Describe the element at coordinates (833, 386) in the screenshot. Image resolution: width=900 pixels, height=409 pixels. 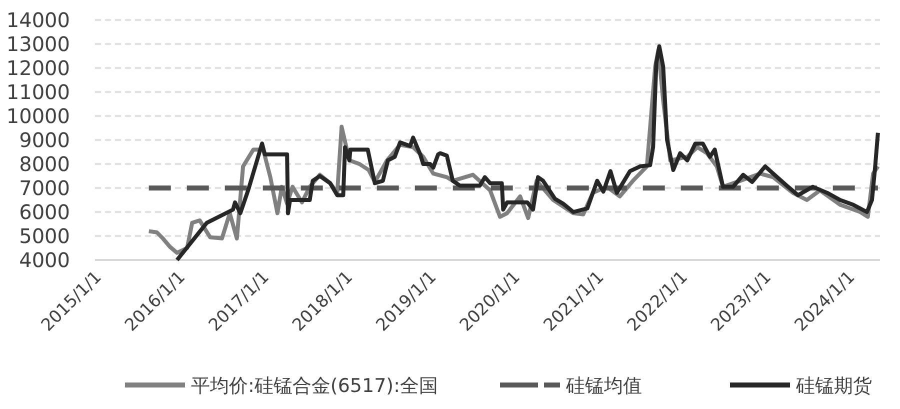
I see `legend-label: 硅锰期货` at that location.